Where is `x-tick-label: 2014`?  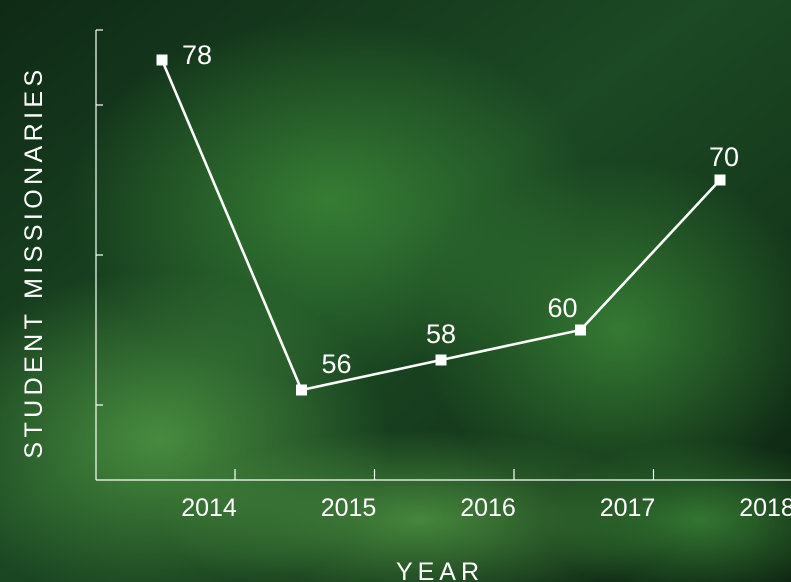 x-tick-label: 2014 is located at coordinates (209, 508).